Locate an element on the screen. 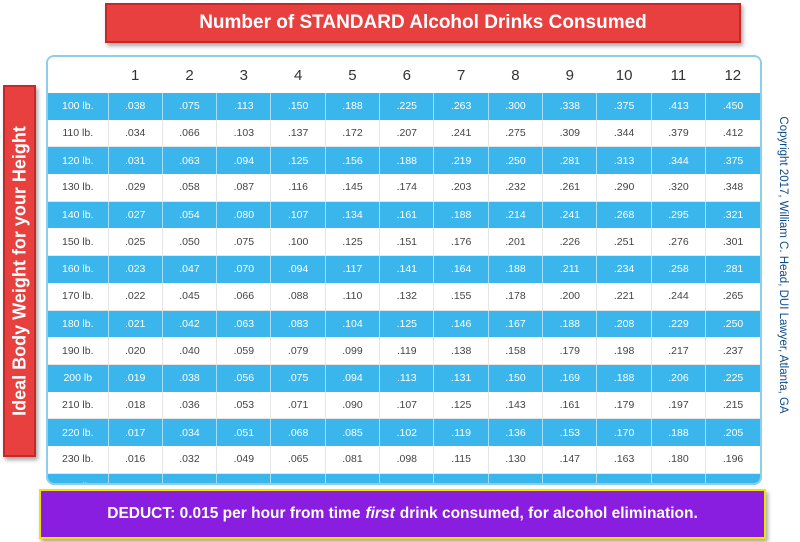 The height and width of the screenshot is (542, 800). bac-value-cell: .290 is located at coordinates (624, 188).